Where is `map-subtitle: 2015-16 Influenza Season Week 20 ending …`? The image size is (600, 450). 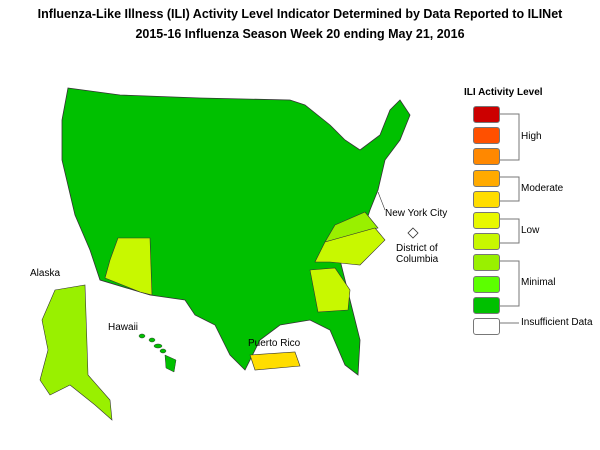 map-subtitle: 2015-16 Influenza Season Week 20 ending … is located at coordinates (300, 34).